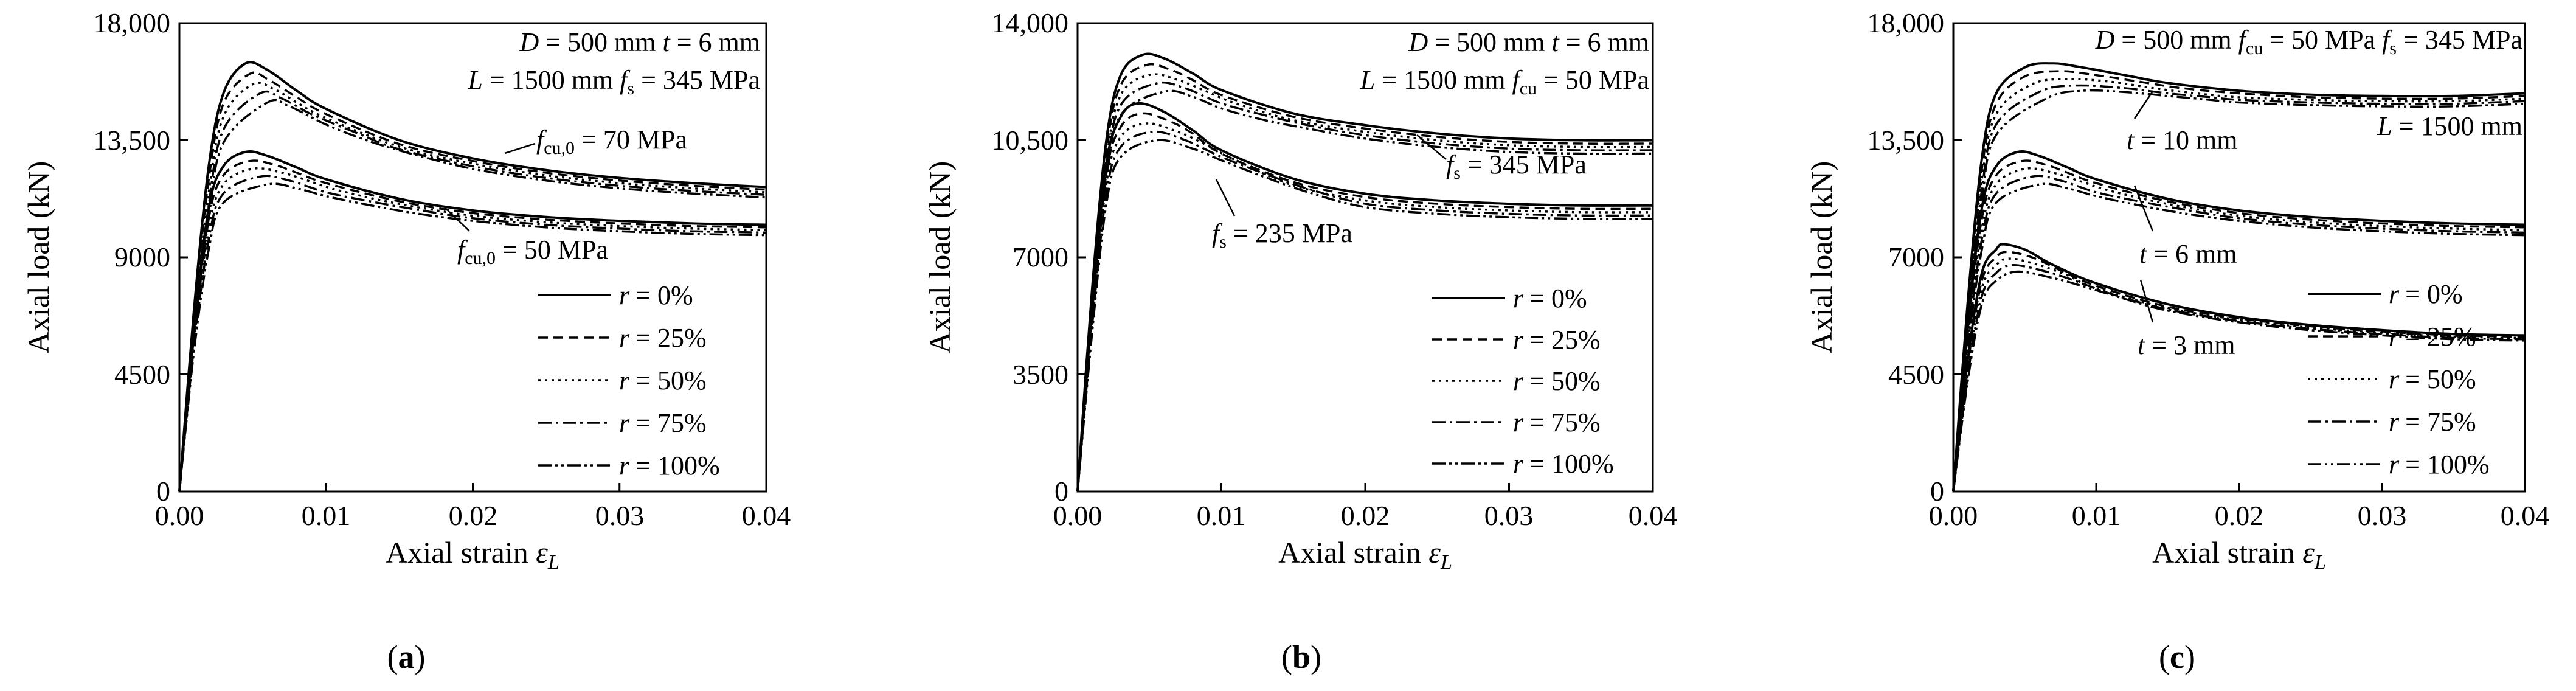  I want to click on y-axis-label-b: Axial load (kN), so click(940, 257).